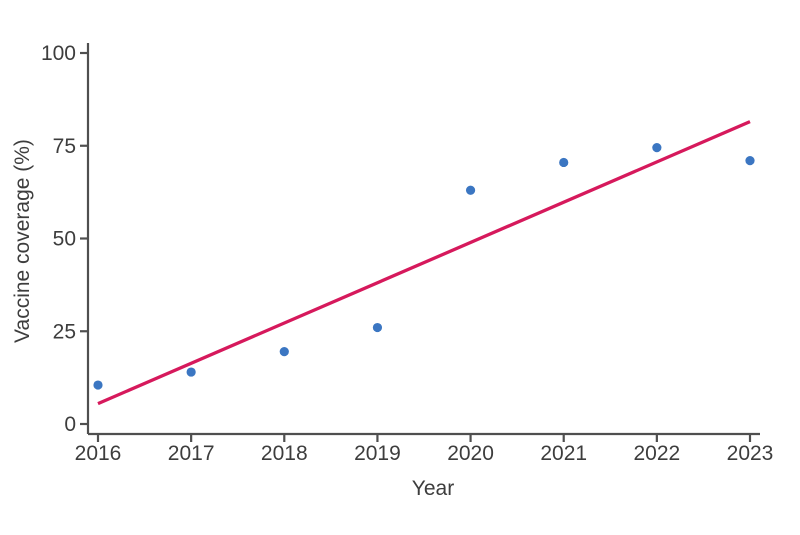 This screenshot has width=800, height=535. Describe the element at coordinates (58, 53) in the screenshot. I see `y-tick-label: 100` at that location.